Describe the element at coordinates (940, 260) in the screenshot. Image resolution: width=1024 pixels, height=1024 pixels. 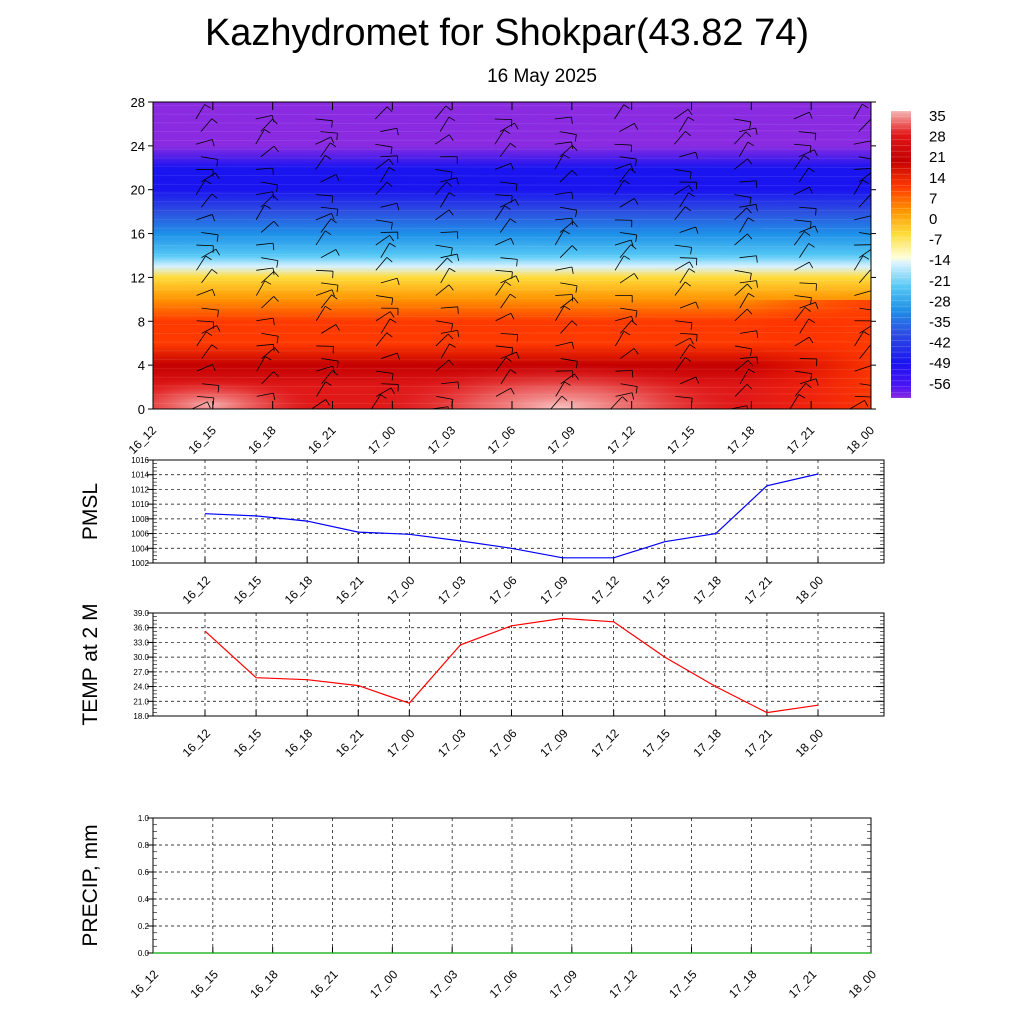
I see `colorbar-label: -14` at that location.